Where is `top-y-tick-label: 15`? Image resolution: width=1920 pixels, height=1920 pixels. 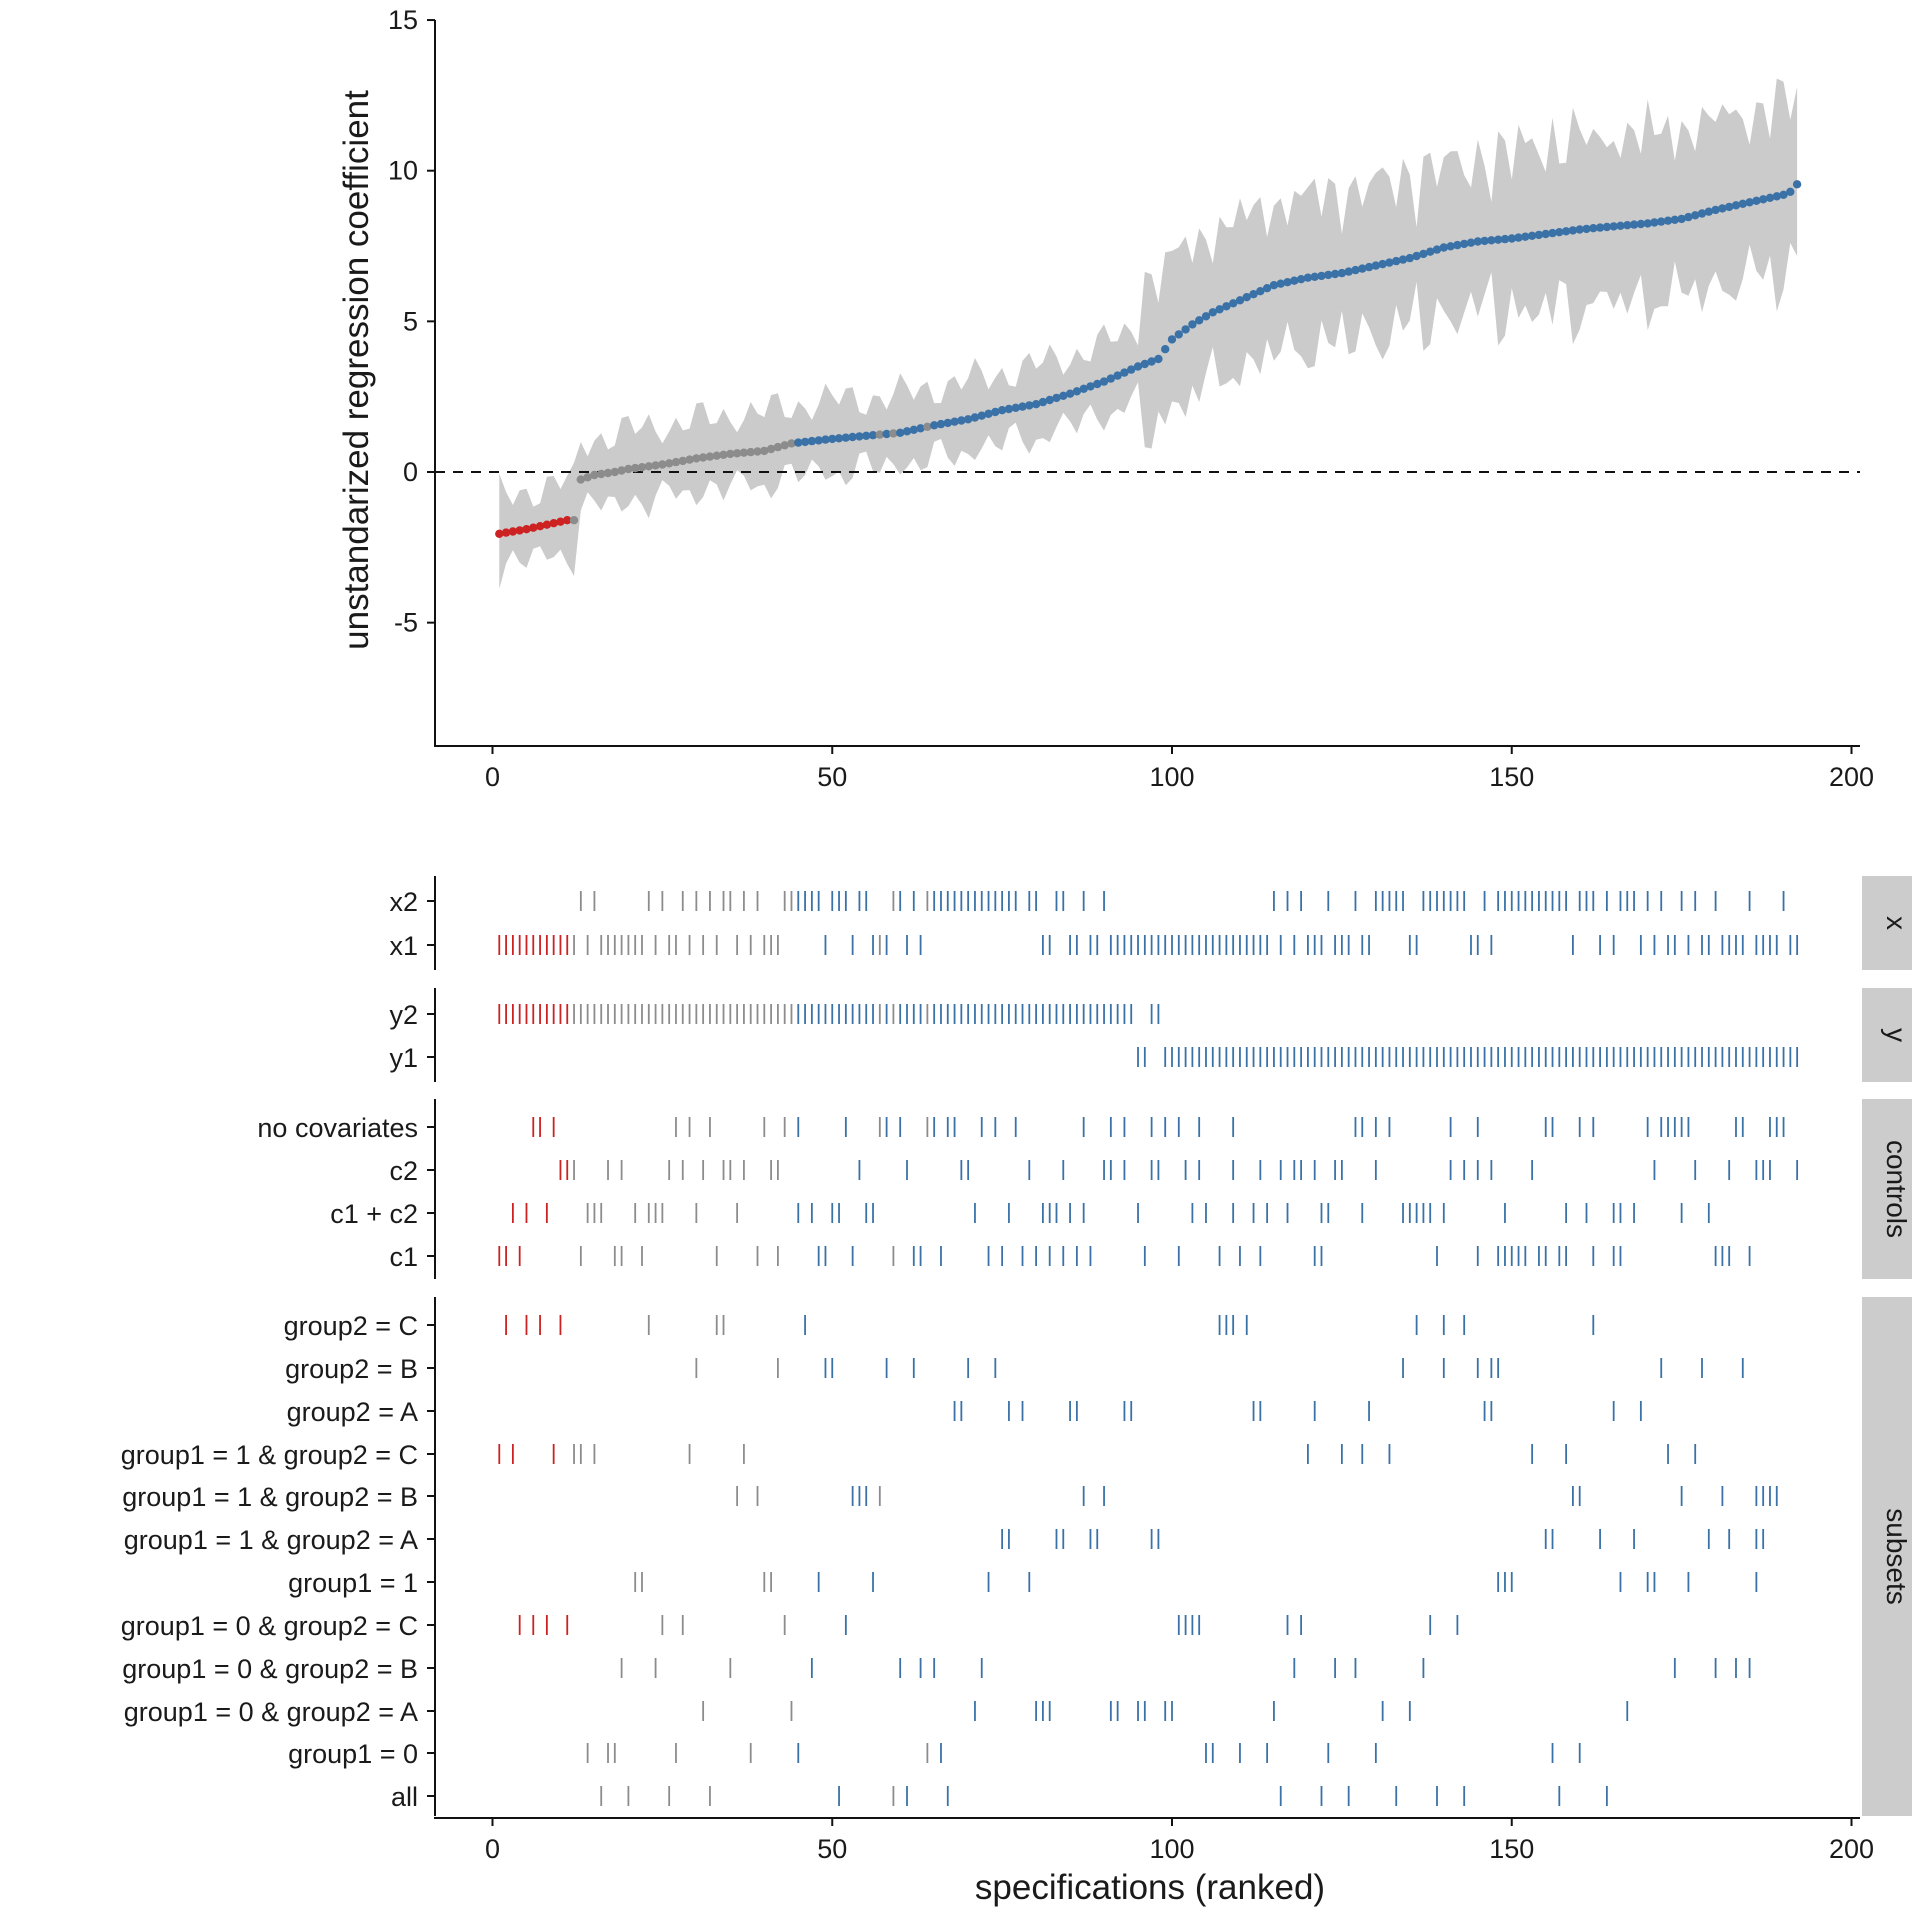 top-y-tick-label: 15 is located at coordinates (403, 20).